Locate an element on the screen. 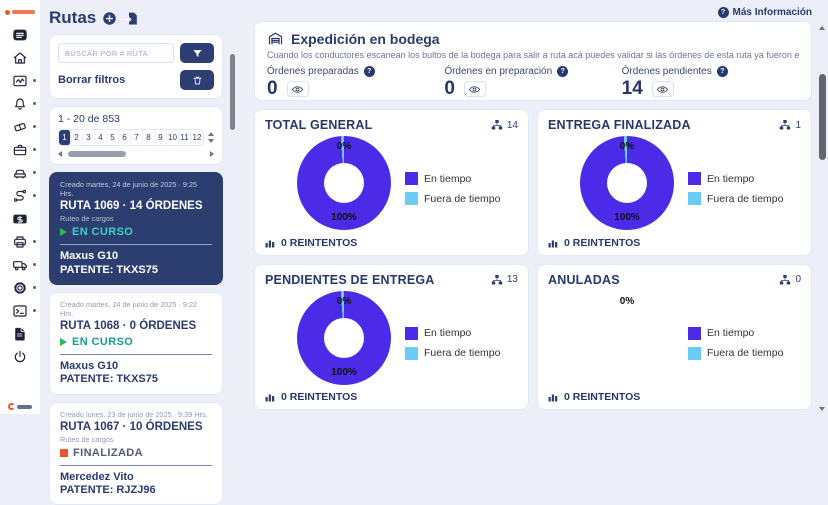 This screenshot has height=505, width=828. sidebar-item-printer is located at coordinates (20, 242).